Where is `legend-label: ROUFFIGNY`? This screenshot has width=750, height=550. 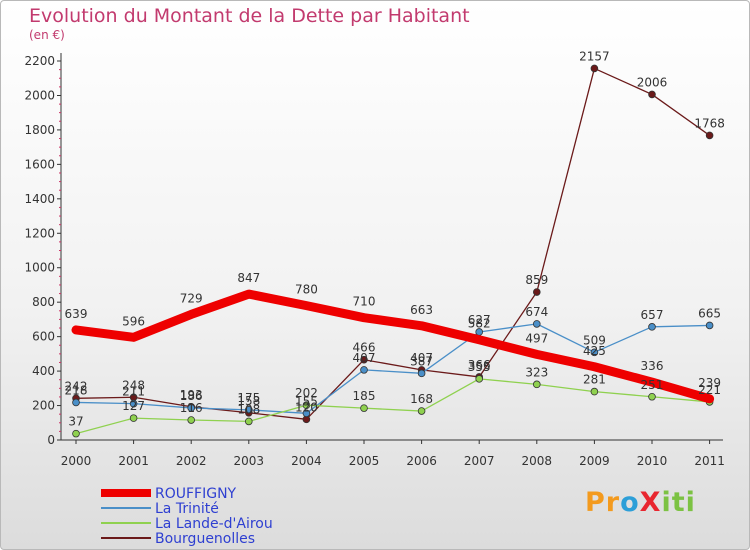
legend-label: ROUFFIGNY is located at coordinates (196, 494).